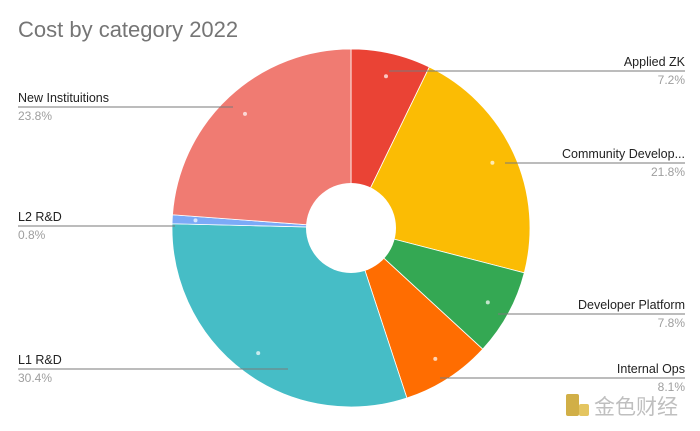 The image size is (700, 431). What do you see at coordinates (153, 369) in the screenshot?
I see `slice-label-l1-rd: L1 R&D 30.4%` at bounding box center [153, 369].